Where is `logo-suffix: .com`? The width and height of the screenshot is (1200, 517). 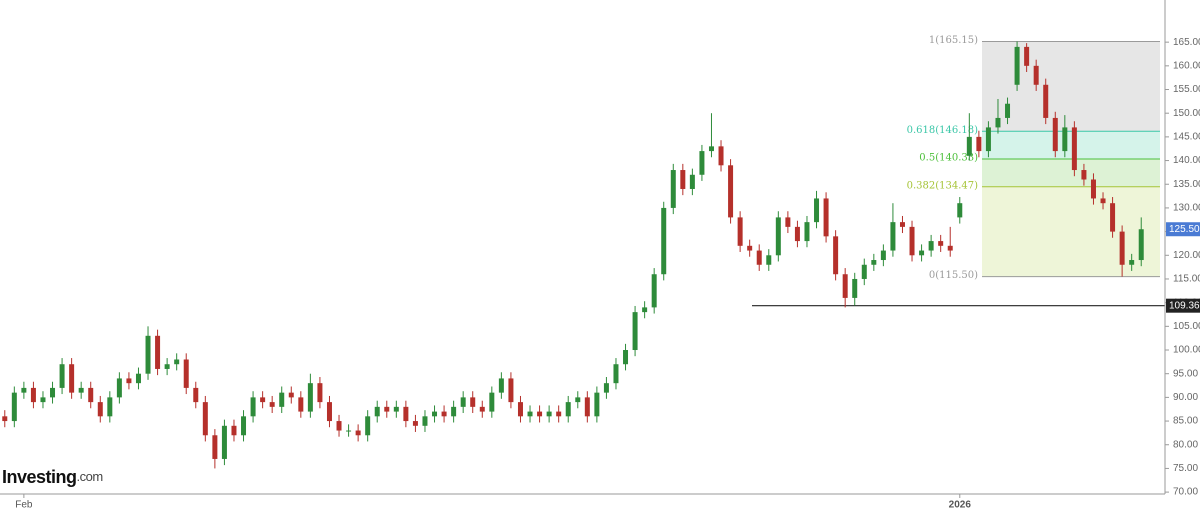 logo-suffix: .com is located at coordinates (90, 476).